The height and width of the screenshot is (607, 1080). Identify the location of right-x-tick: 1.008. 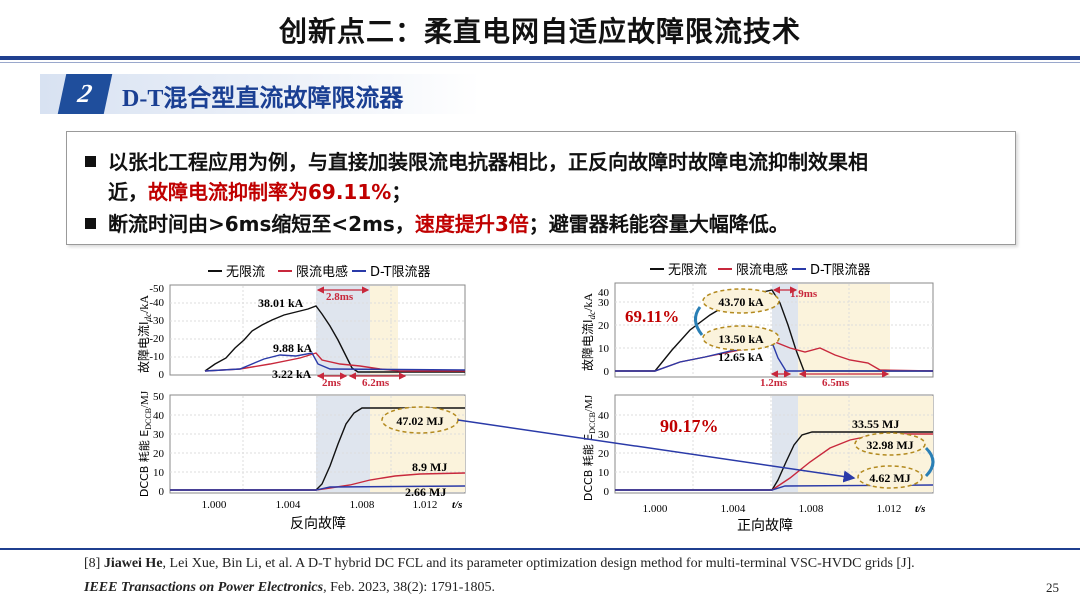
(811, 509).